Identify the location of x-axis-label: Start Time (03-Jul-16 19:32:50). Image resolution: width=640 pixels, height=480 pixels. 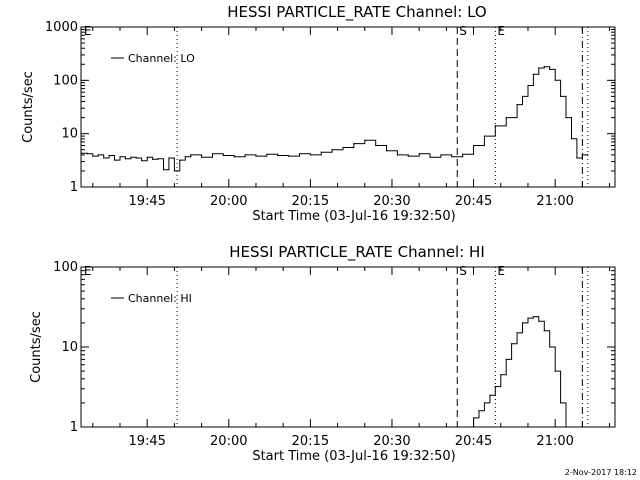
(353, 216).